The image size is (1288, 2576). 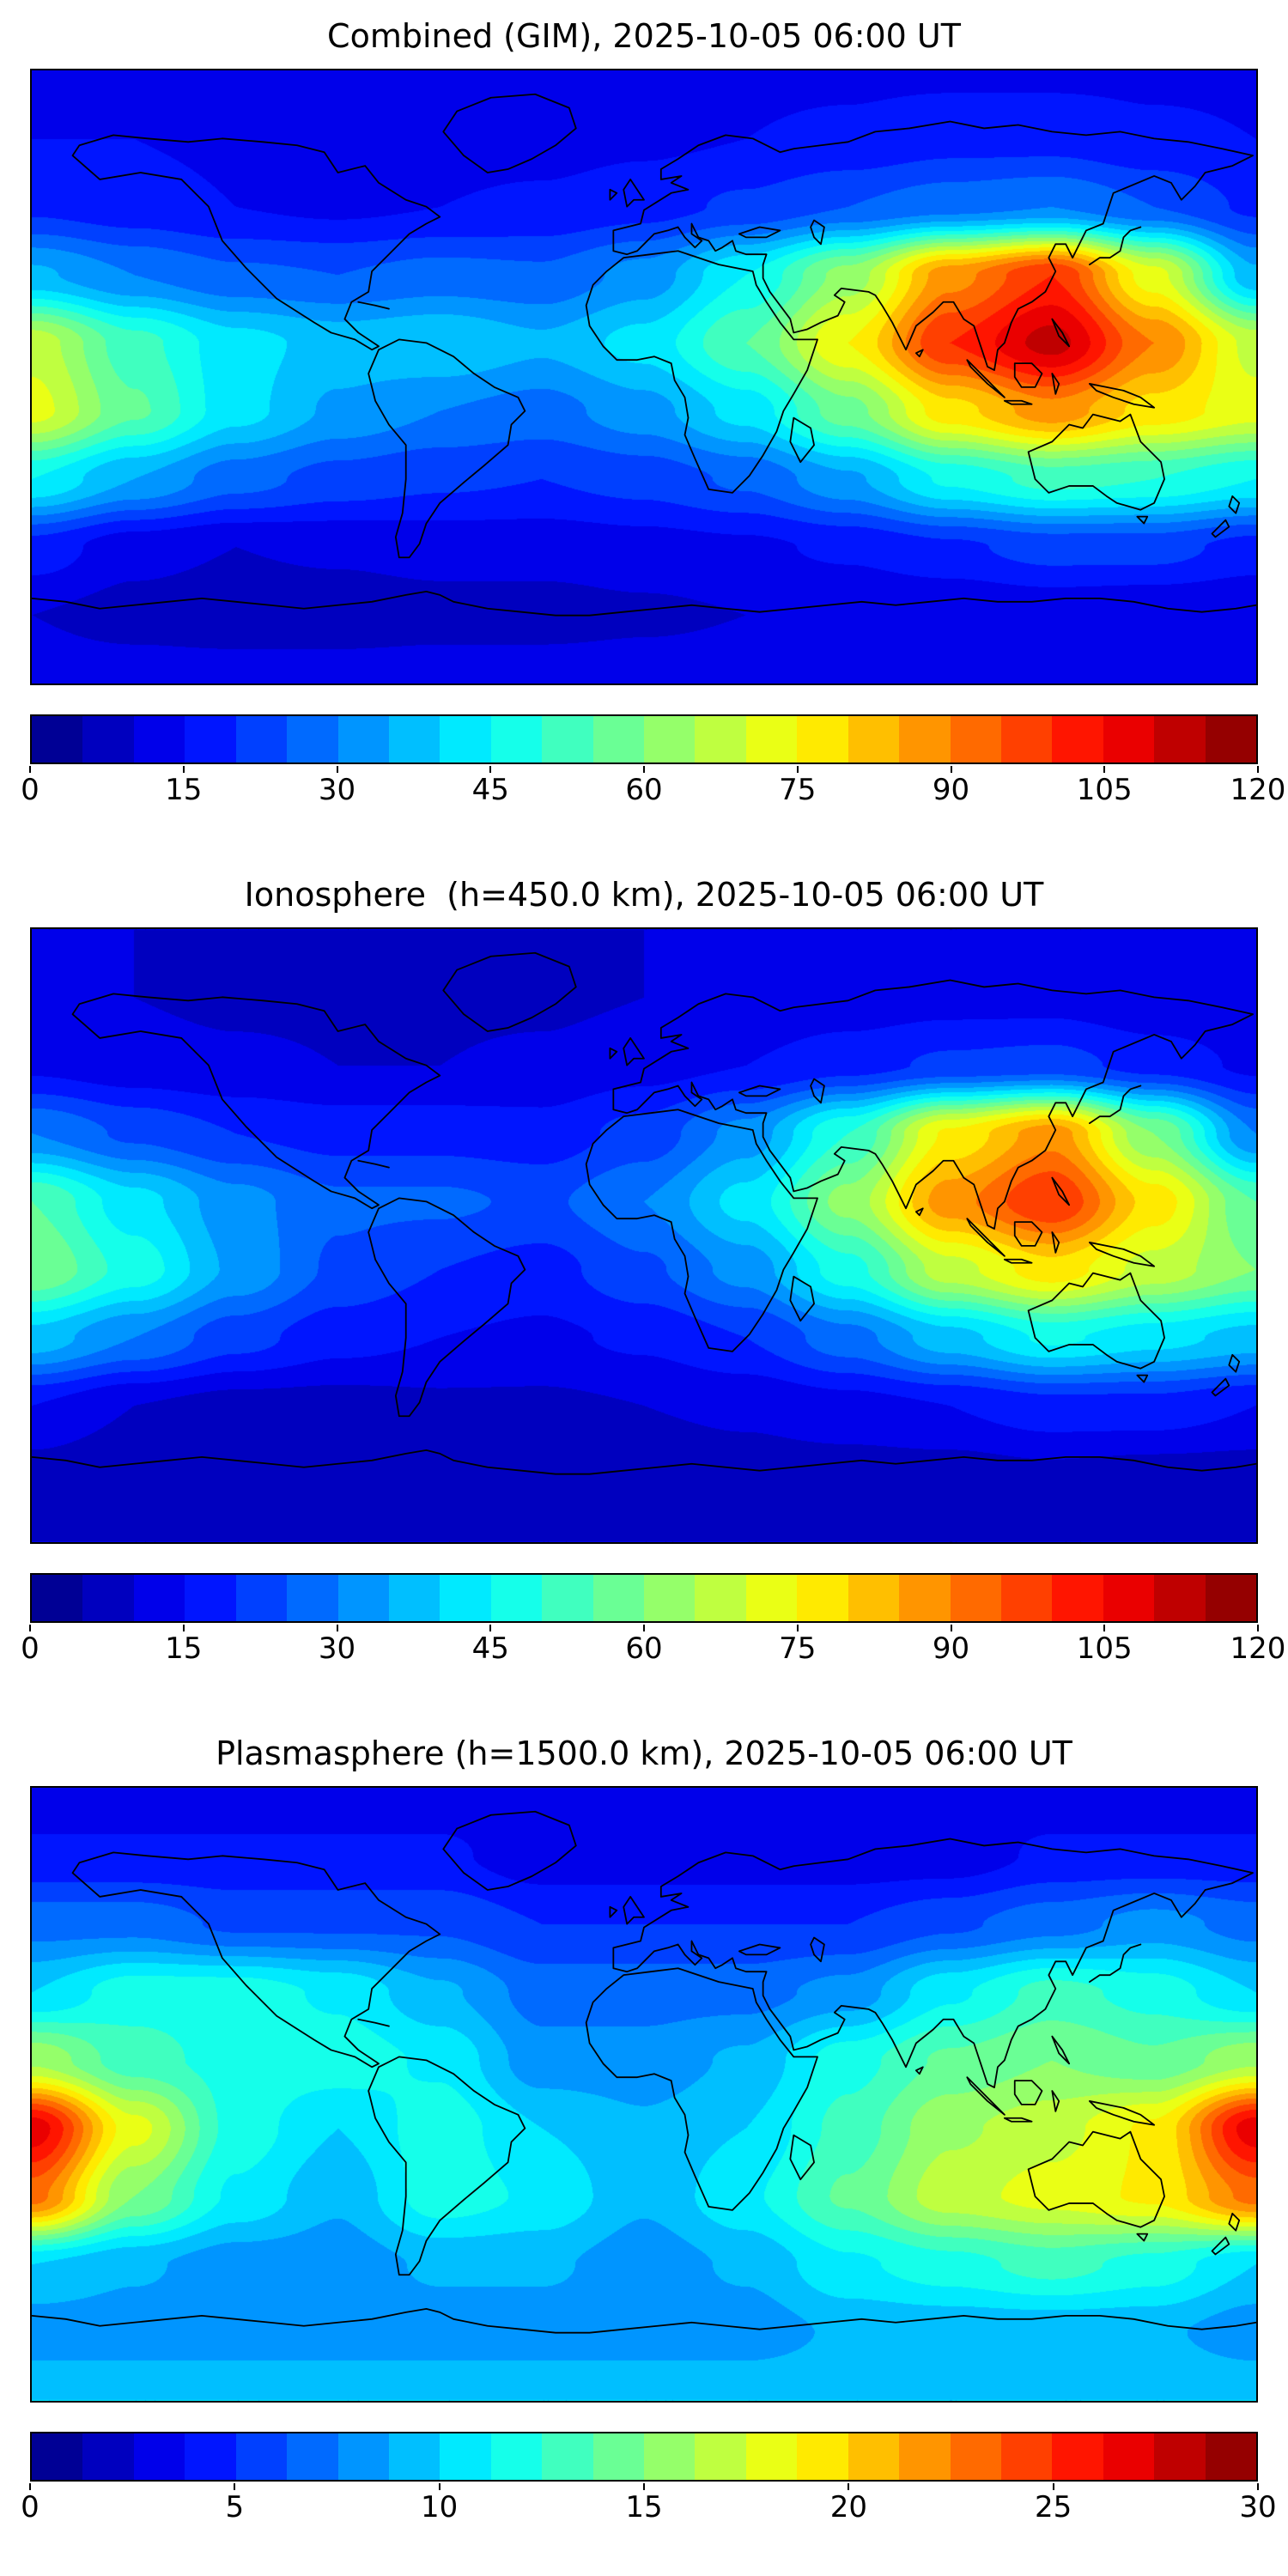 What do you see at coordinates (1053, 2507) in the screenshot?
I see `colorbar-tick-label: 25` at bounding box center [1053, 2507].